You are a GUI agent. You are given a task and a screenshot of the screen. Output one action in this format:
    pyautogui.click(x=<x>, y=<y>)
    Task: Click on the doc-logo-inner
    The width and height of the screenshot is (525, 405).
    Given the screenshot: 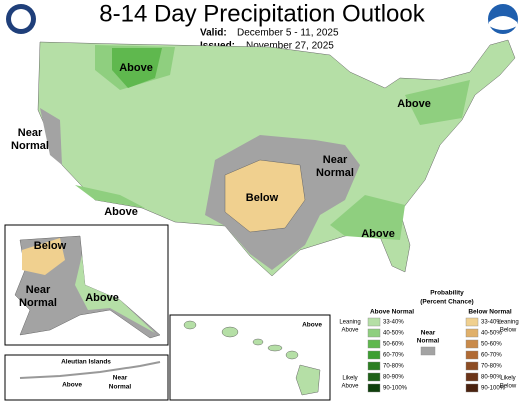 What is the action you would take?
    pyautogui.click(x=21, y=19)
    